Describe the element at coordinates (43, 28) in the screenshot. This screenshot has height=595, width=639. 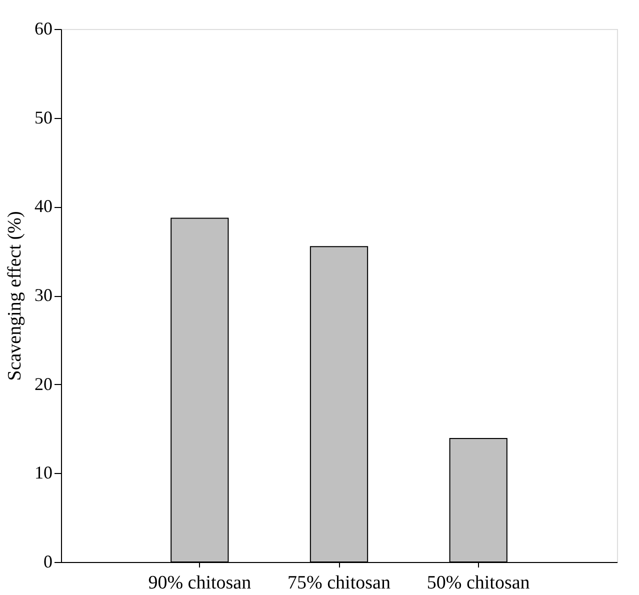
I see `y-tick-label: 60` at that location.